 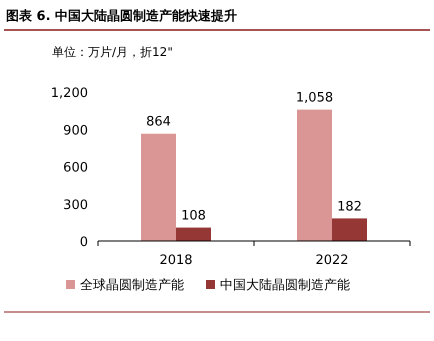 What do you see at coordinates (285, 285) in the screenshot?
I see `legend-label: 中国大陆晶圆制造产能` at bounding box center [285, 285].